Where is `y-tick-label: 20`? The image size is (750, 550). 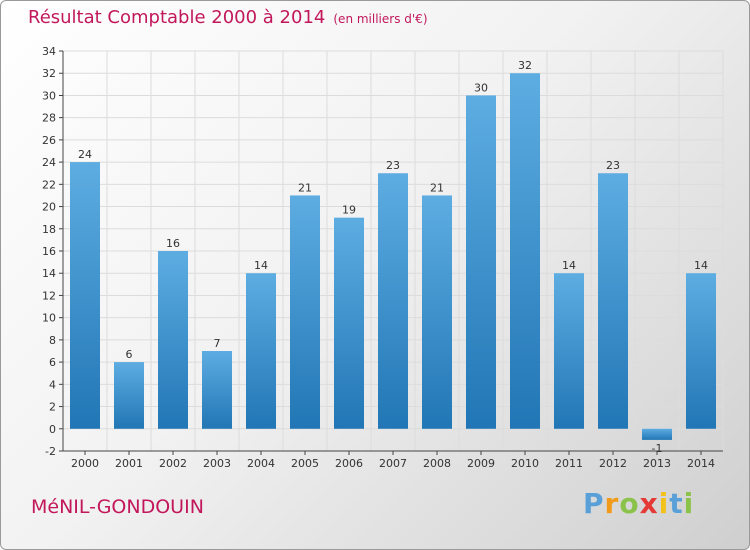
y-tick-label: 20 is located at coordinates (49, 207).